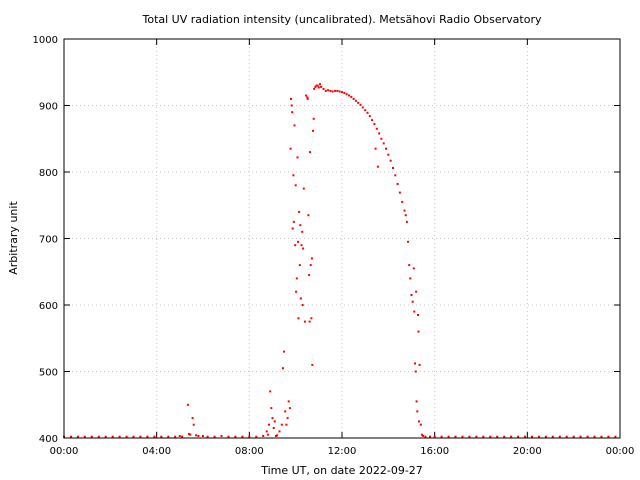 Image resolution: width=640 pixels, height=480 pixels. I want to click on x-tick-label: 00:00, so click(64, 451).